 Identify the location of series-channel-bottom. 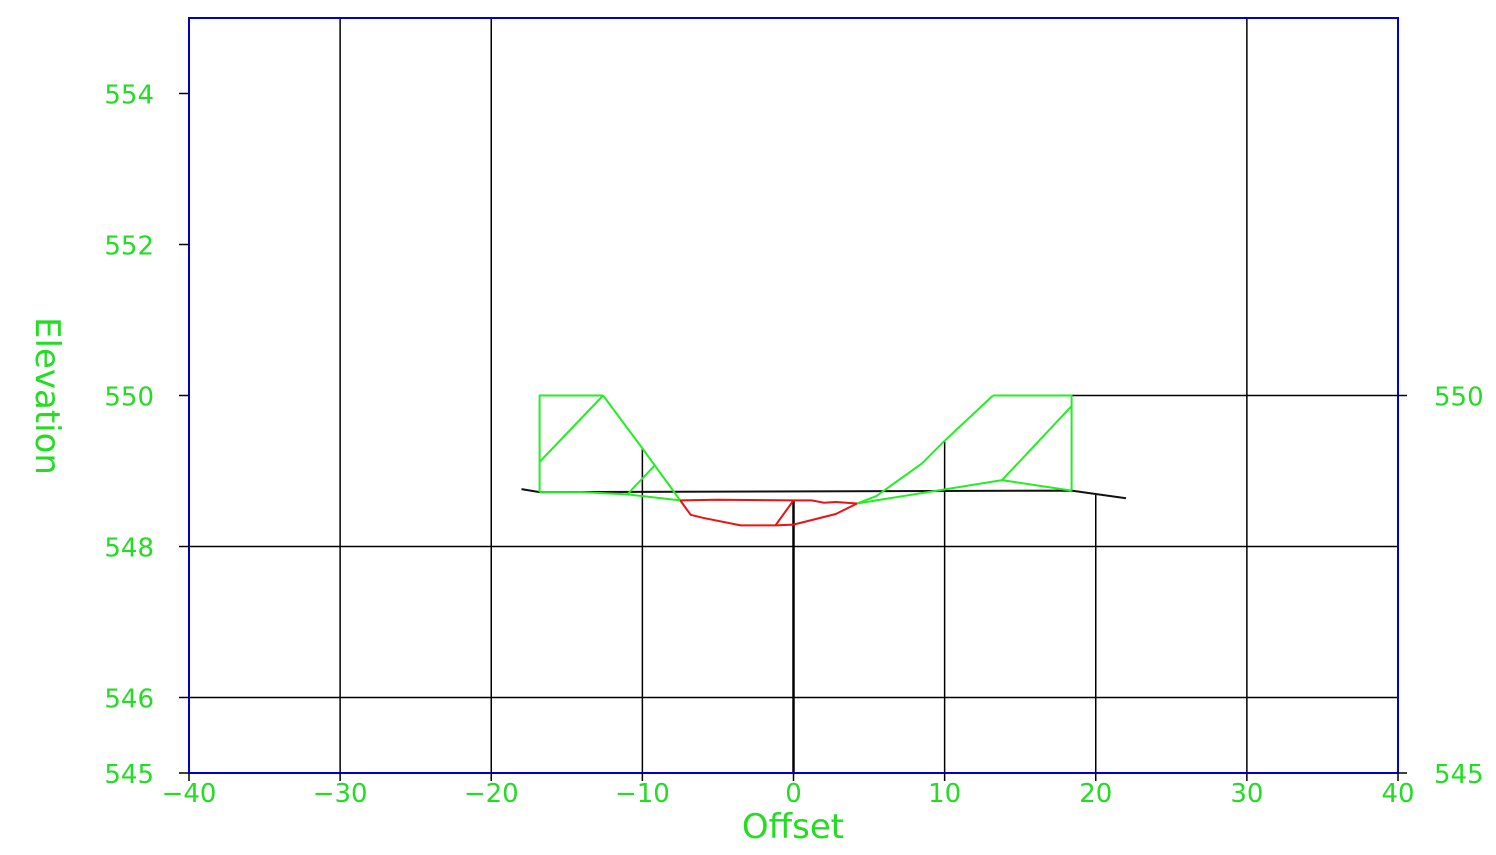
(768, 513).